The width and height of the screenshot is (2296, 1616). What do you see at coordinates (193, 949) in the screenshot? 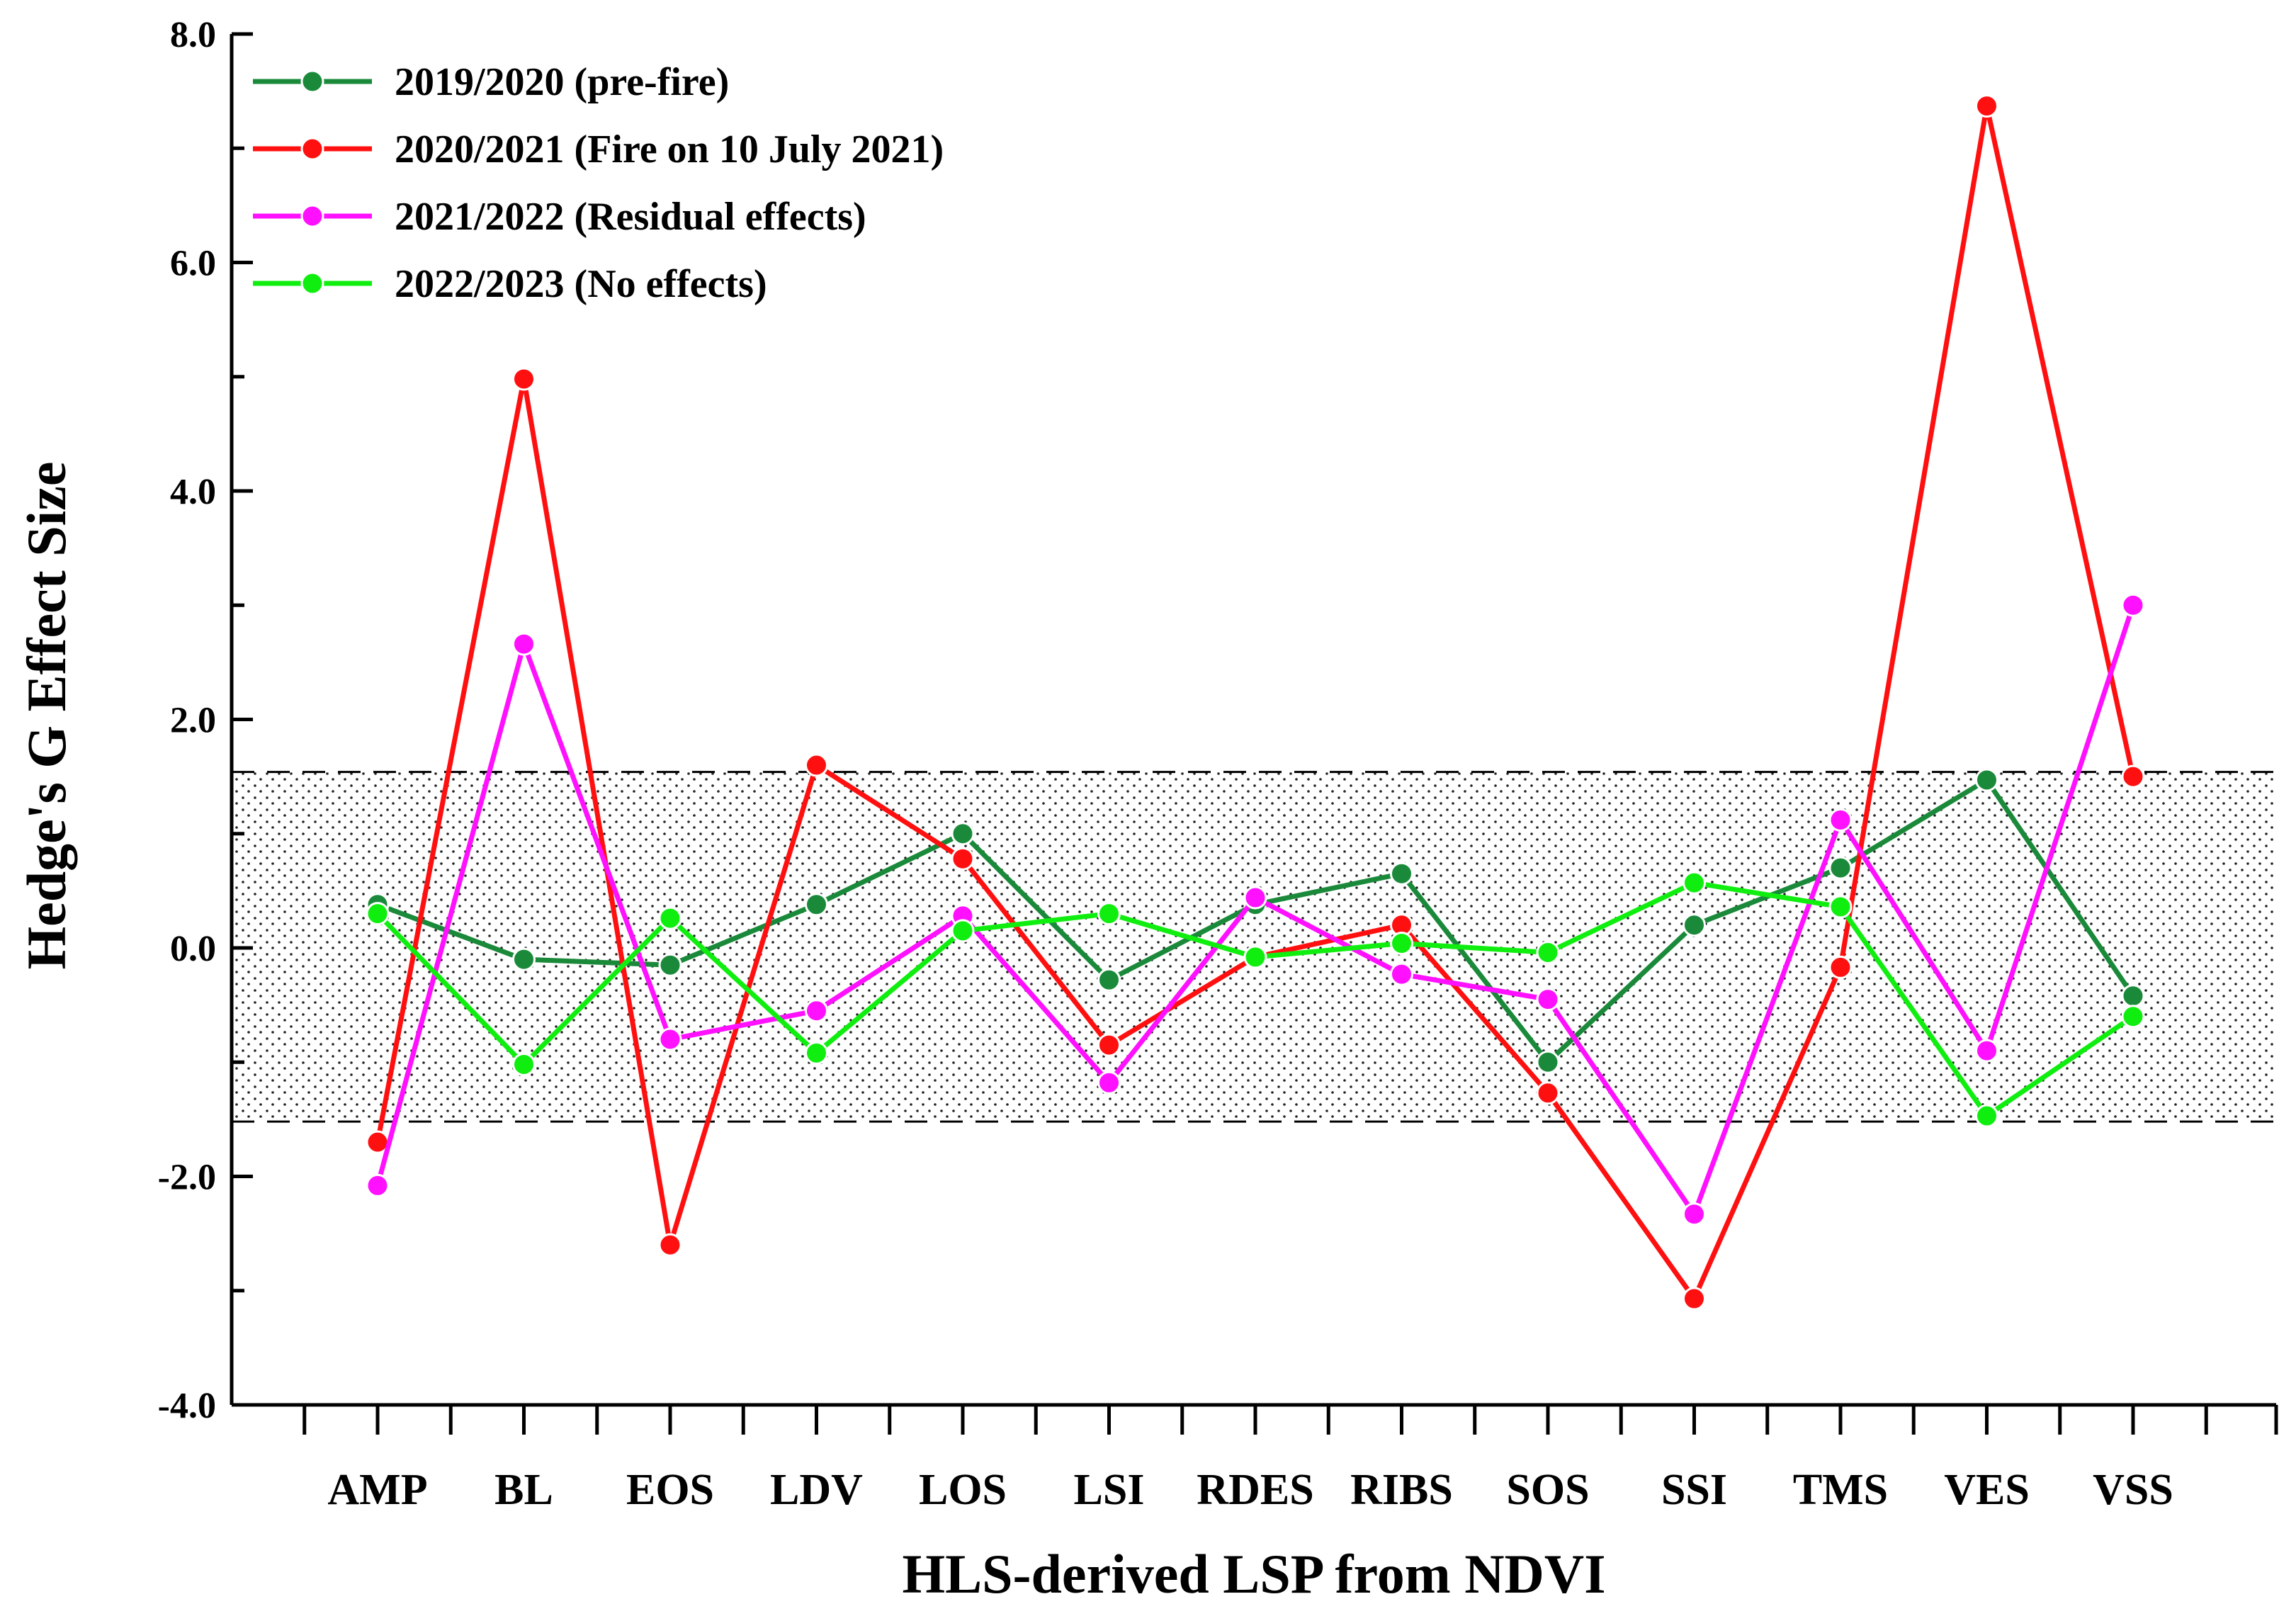
I see `y-tick-label: 0.0` at bounding box center [193, 949].